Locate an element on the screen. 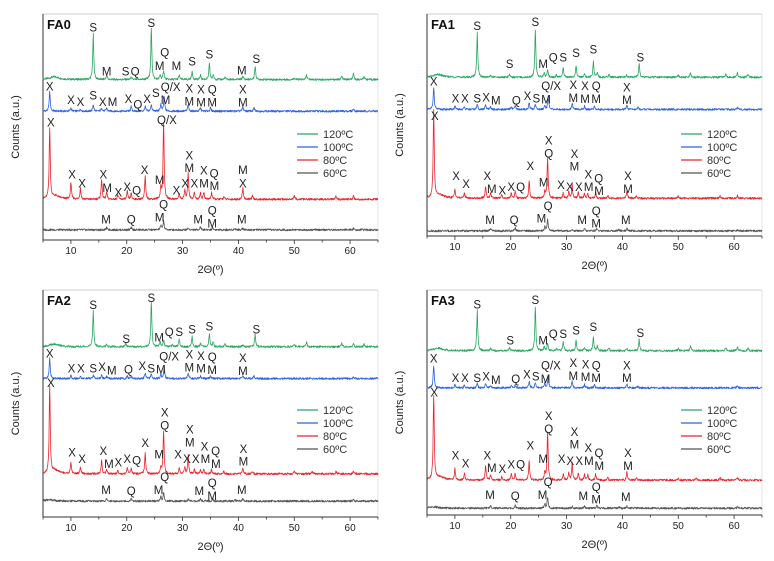 The height and width of the screenshot is (561, 774). panel-title: FA3 is located at coordinates (443, 300).